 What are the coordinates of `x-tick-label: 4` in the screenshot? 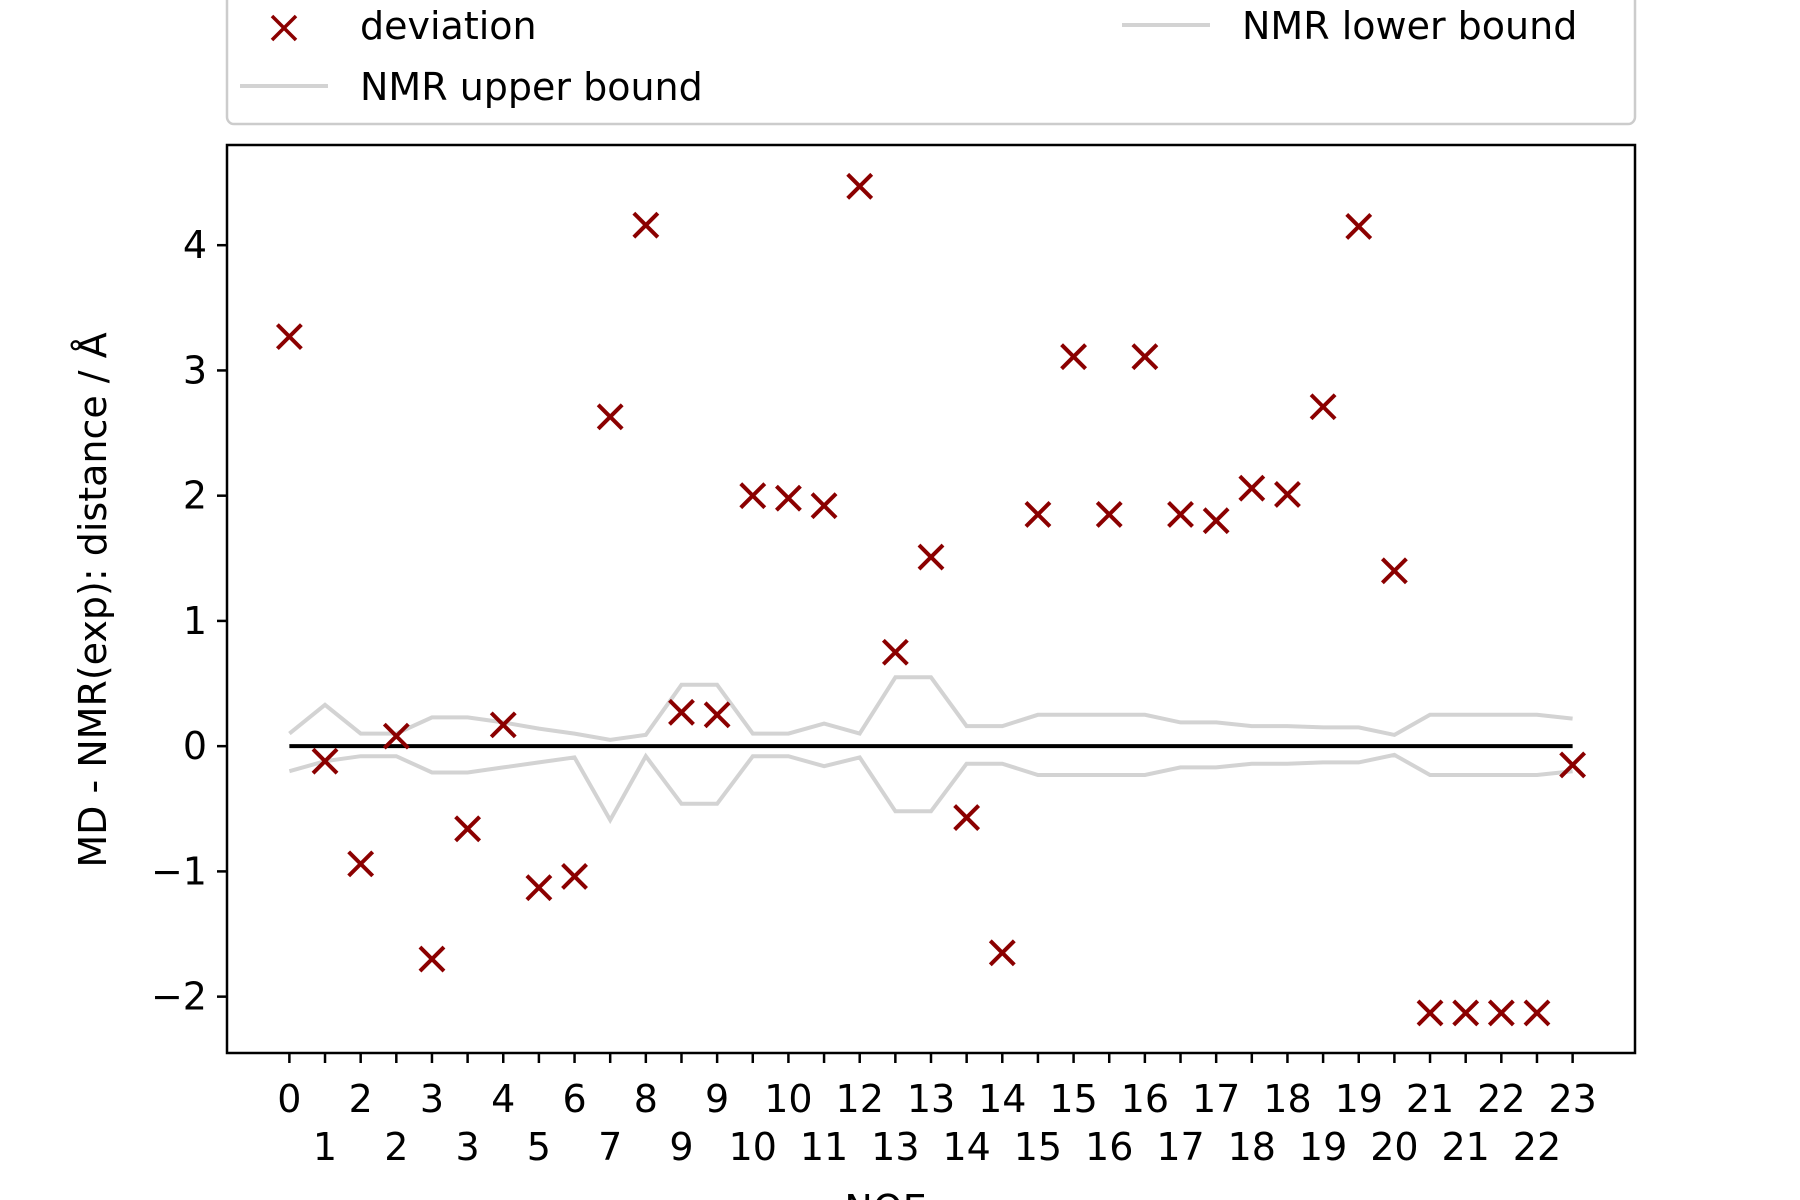 It's located at (503, 1099).